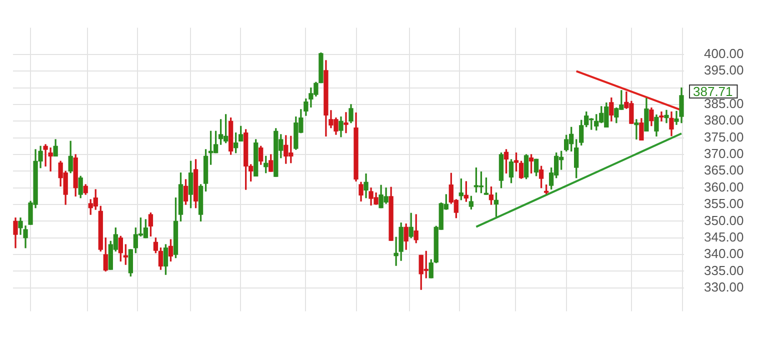  Describe the element at coordinates (724, 154) in the screenshot. I see `y-tick-label: 370.00` at that location.